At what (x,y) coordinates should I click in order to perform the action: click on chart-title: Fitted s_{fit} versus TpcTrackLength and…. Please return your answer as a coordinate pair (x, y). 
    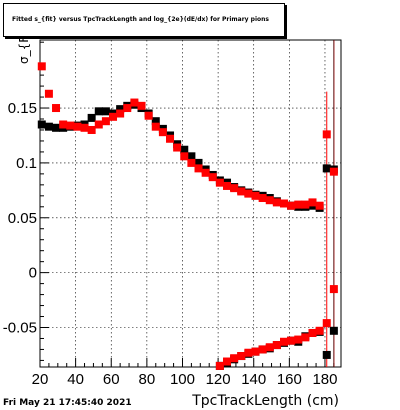
    Looking at the image, I should click on (140, 19).